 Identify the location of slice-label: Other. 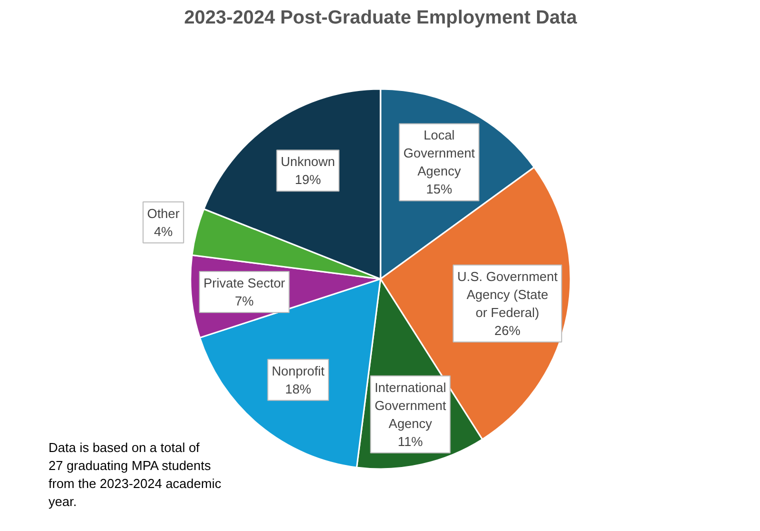
(163, 213).